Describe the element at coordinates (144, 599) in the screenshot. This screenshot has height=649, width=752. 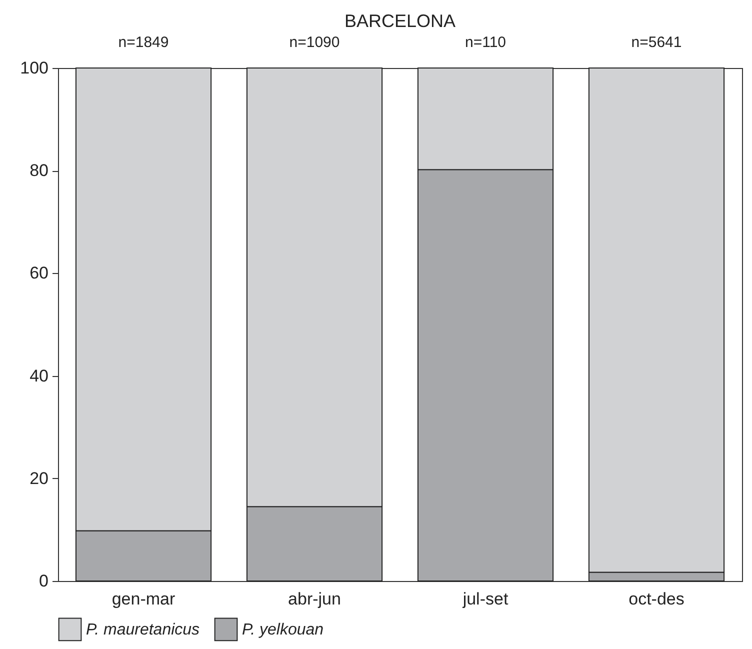
I see `x-tick-label: gen-mar` at that location.